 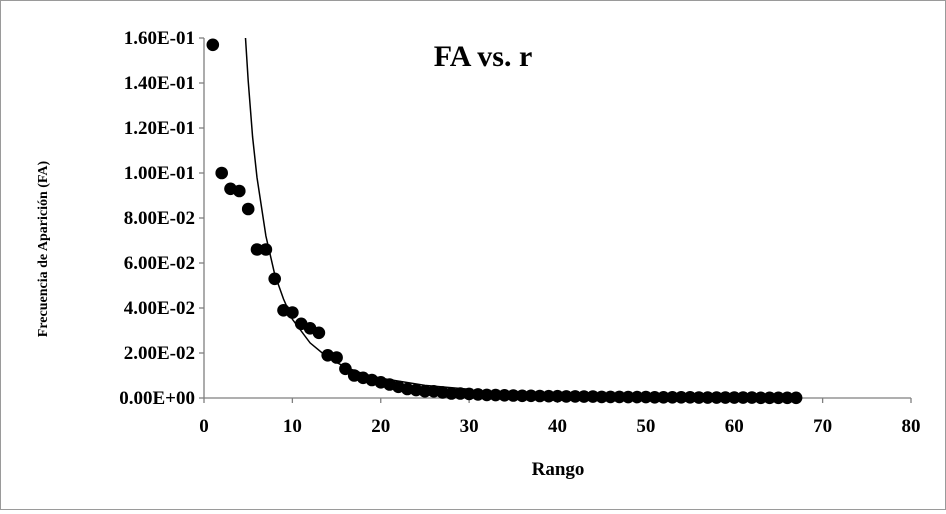 What do you see at coordinates (159, 173) in the screenshot?
I see `y-tick-label: 1.00E-01` at bounding box center [159, 173].